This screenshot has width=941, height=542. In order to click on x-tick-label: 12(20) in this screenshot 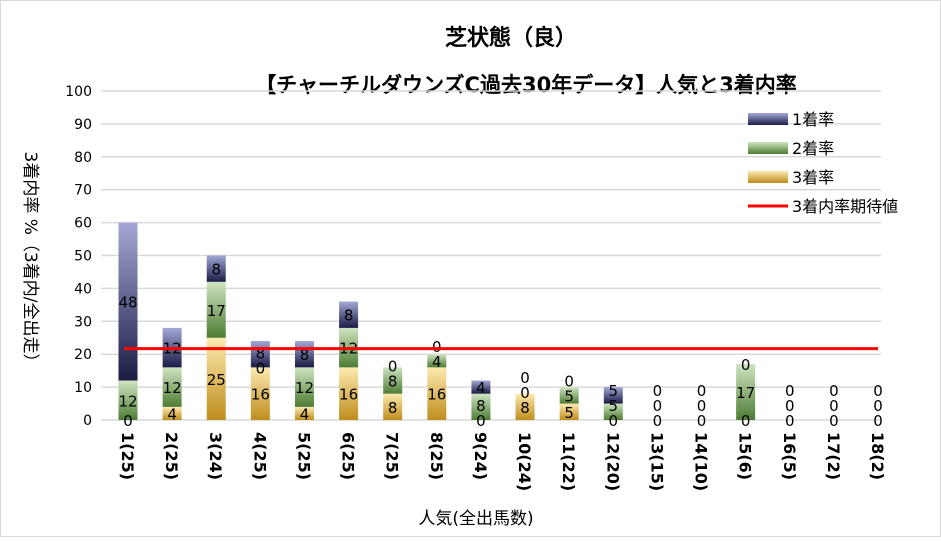, I will do `click(612, 461)`.